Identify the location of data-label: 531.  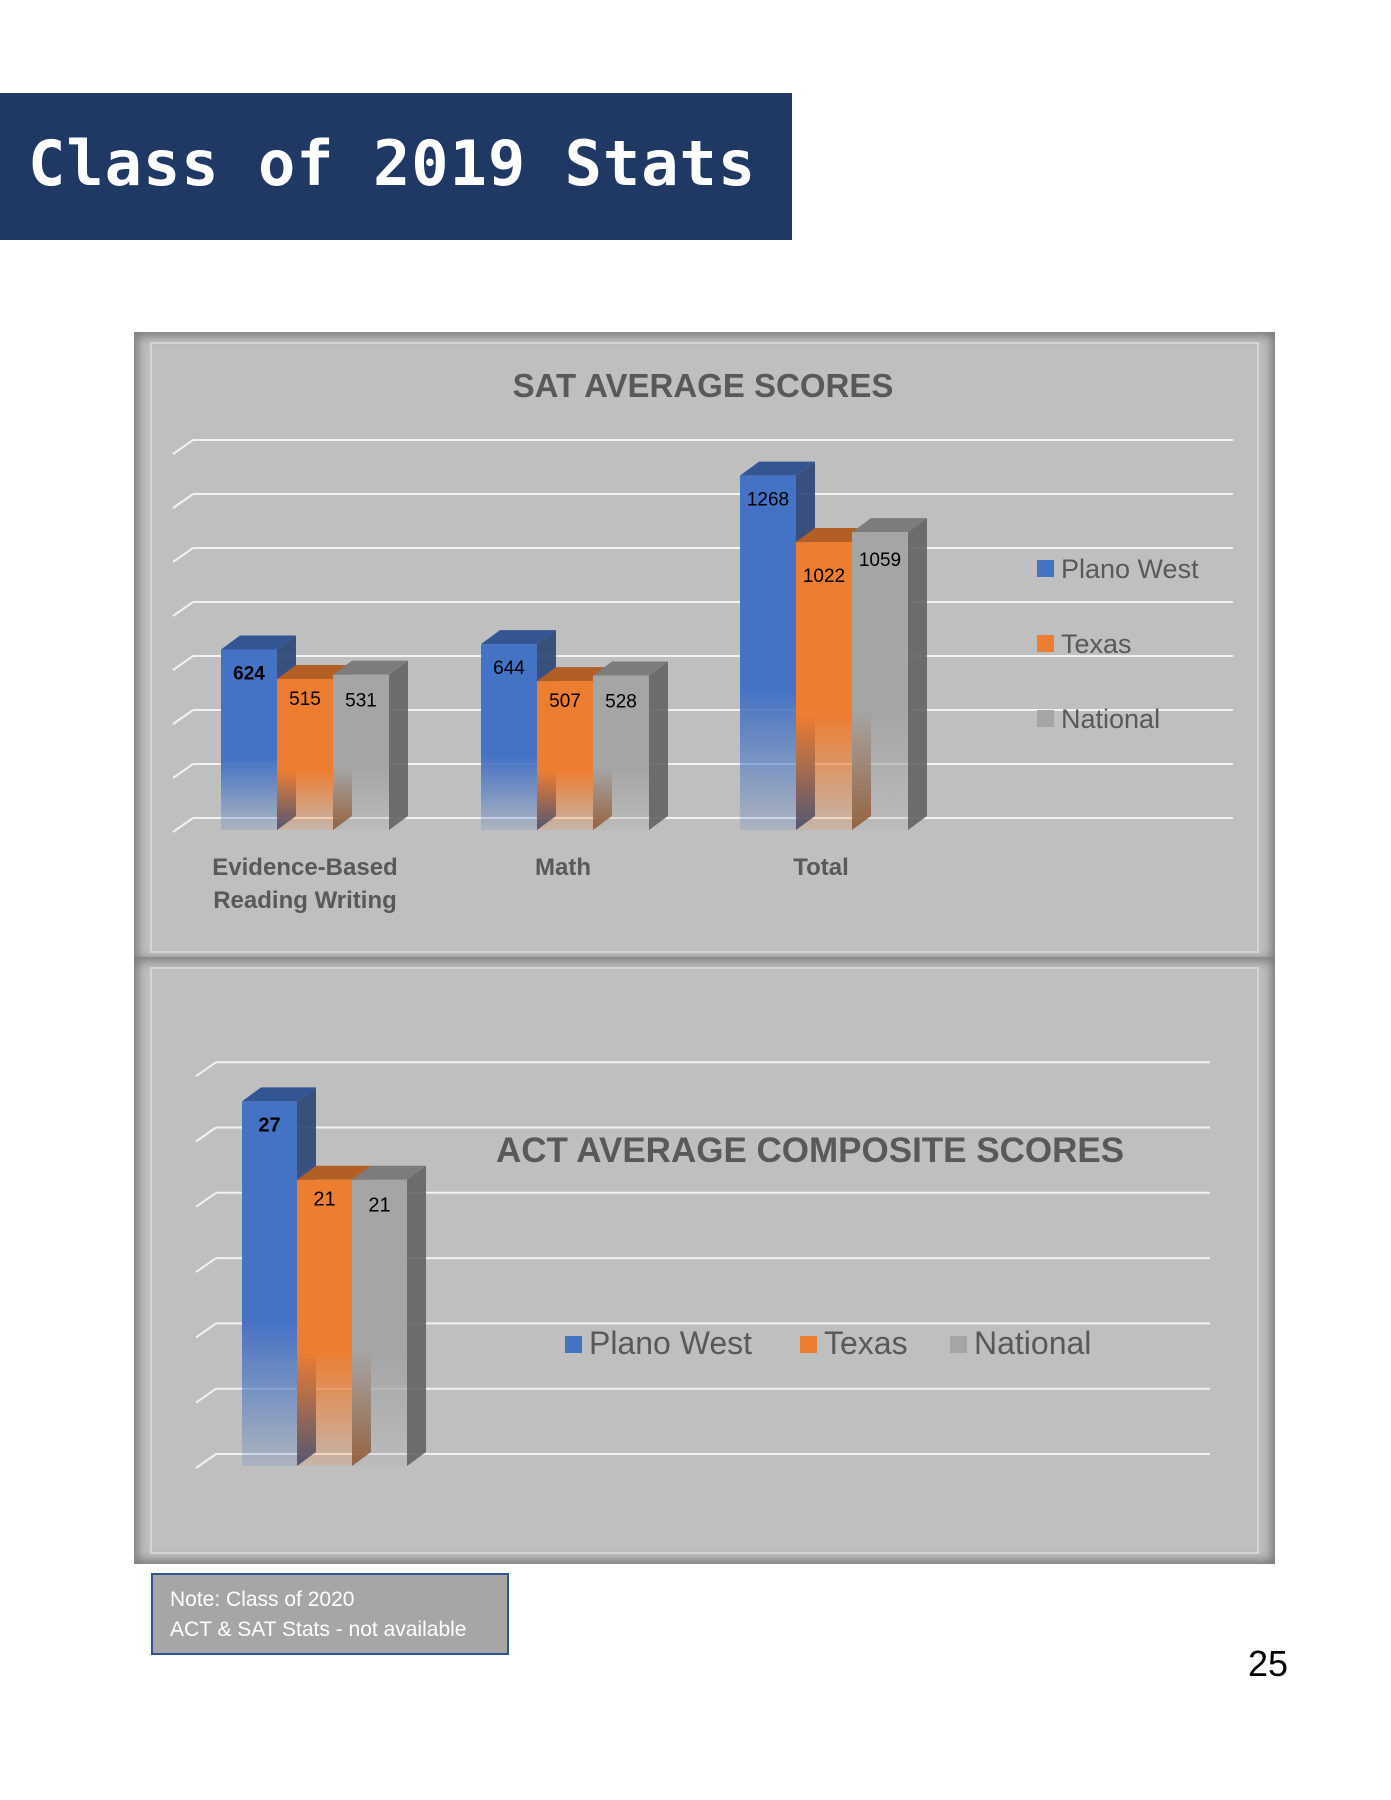
(361, 701).